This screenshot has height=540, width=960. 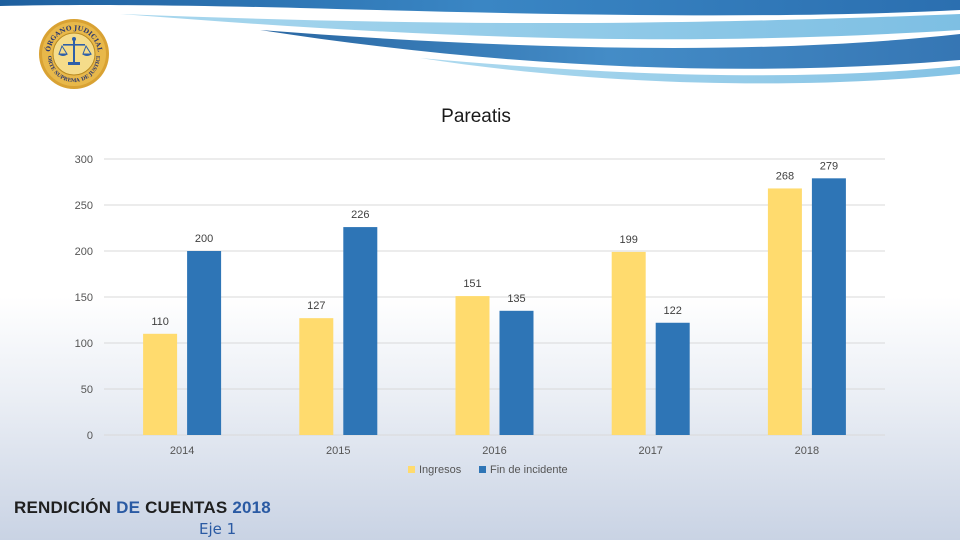 I want to click on footer-title: RENDICIÓN DE CUENTAS 2018, so click(x=142, y=508).